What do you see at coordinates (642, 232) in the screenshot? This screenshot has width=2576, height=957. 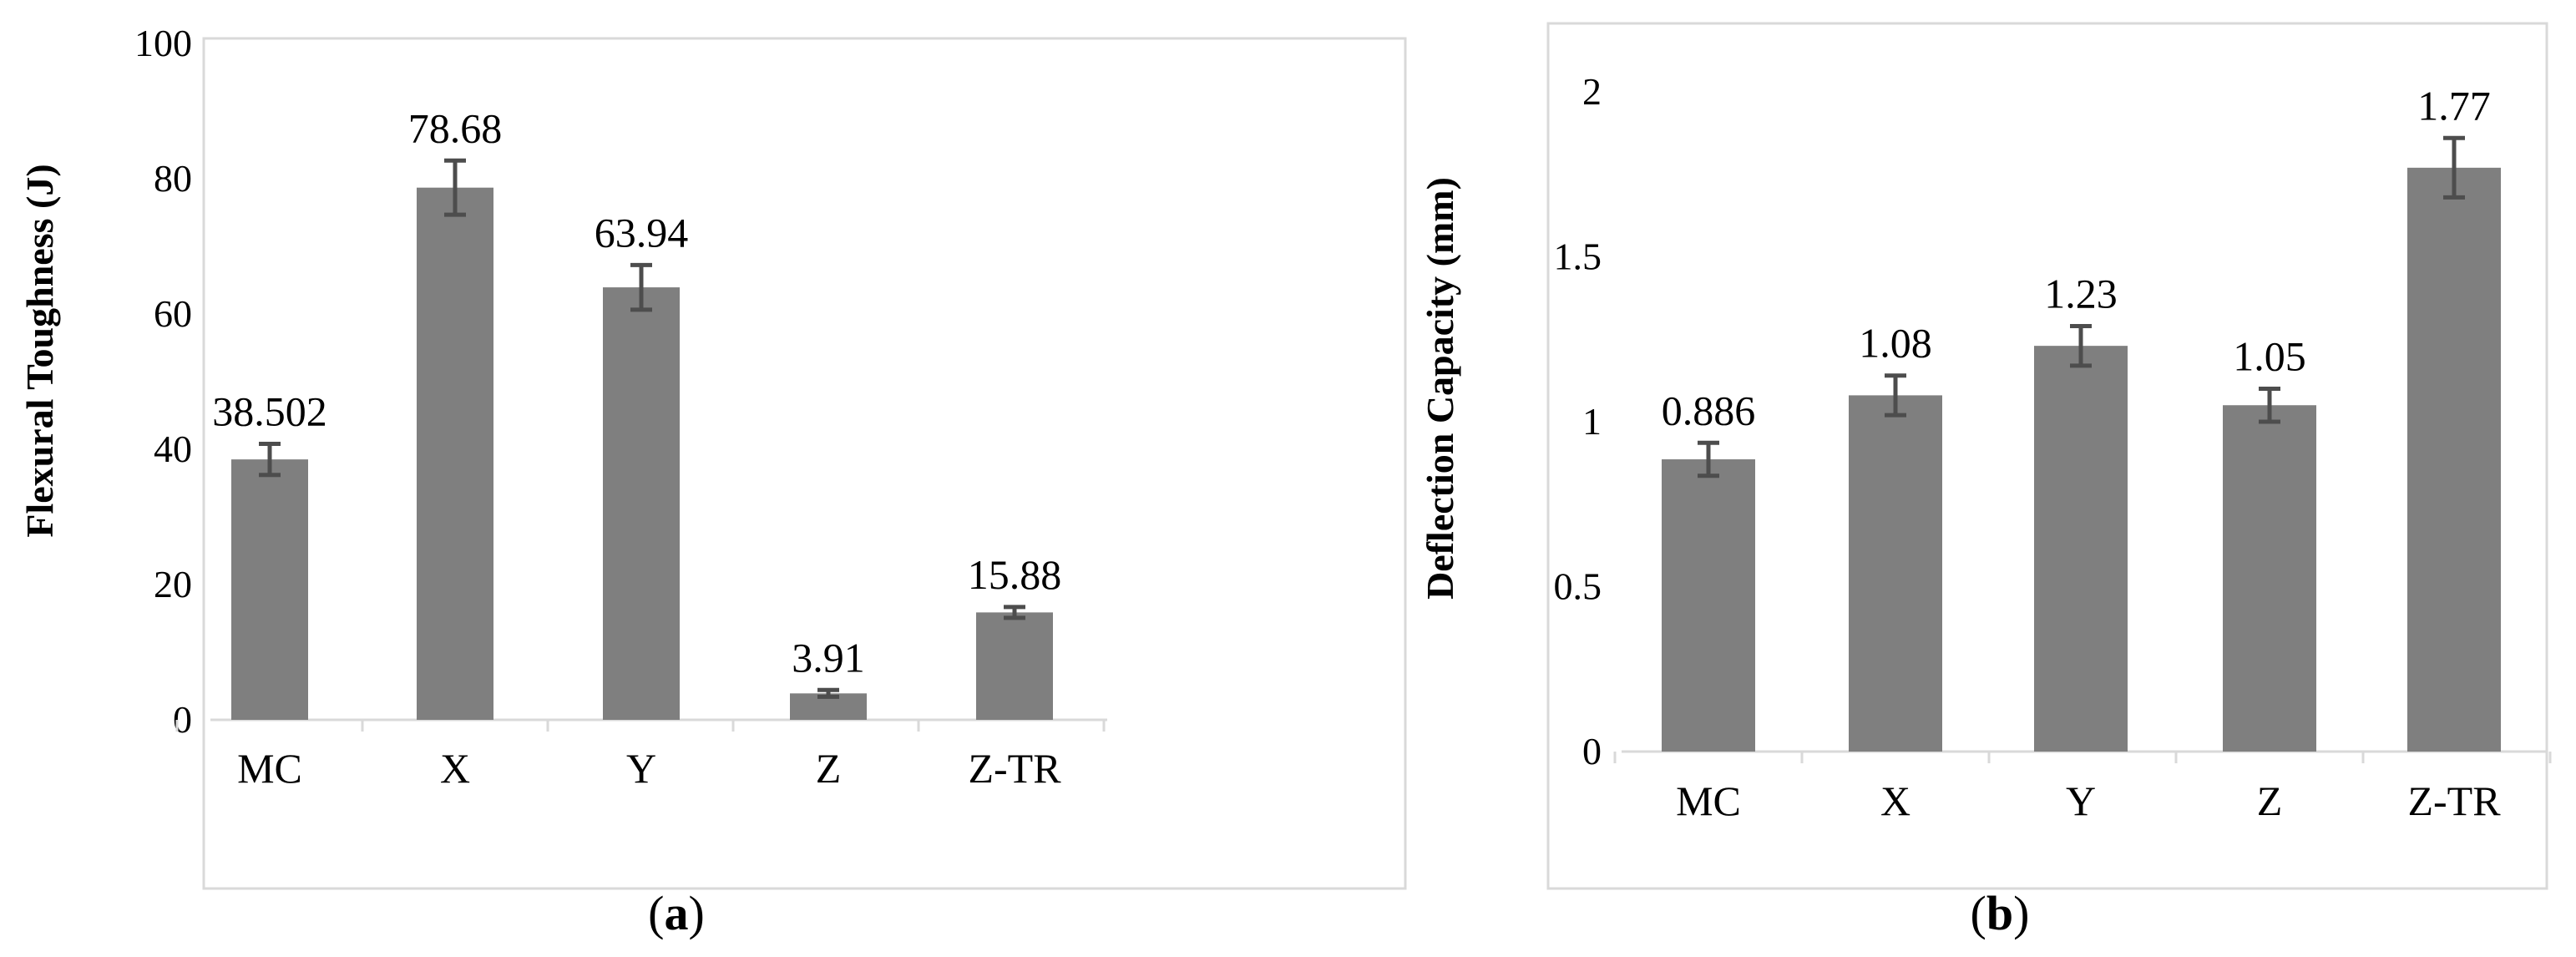 I see `data-label: 63.94` at bounding box center [642, 232].